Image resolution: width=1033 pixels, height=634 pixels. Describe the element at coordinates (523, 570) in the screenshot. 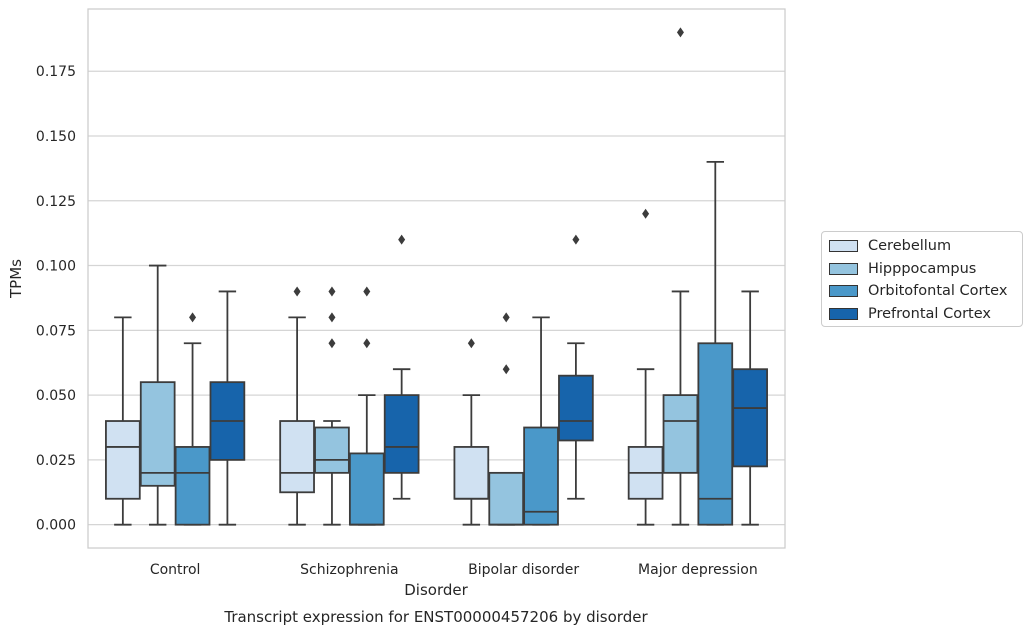

I see `x-tick-label: Bipolar disorder` at that location.